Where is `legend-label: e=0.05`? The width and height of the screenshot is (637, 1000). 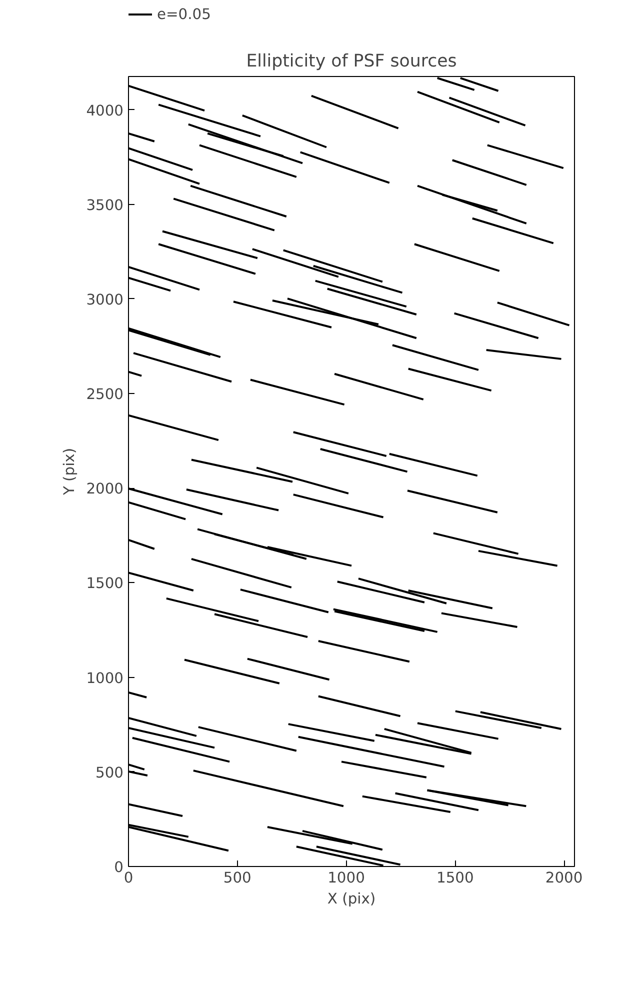 legend-label: e=0.05 is located at coordinates (184, 14).